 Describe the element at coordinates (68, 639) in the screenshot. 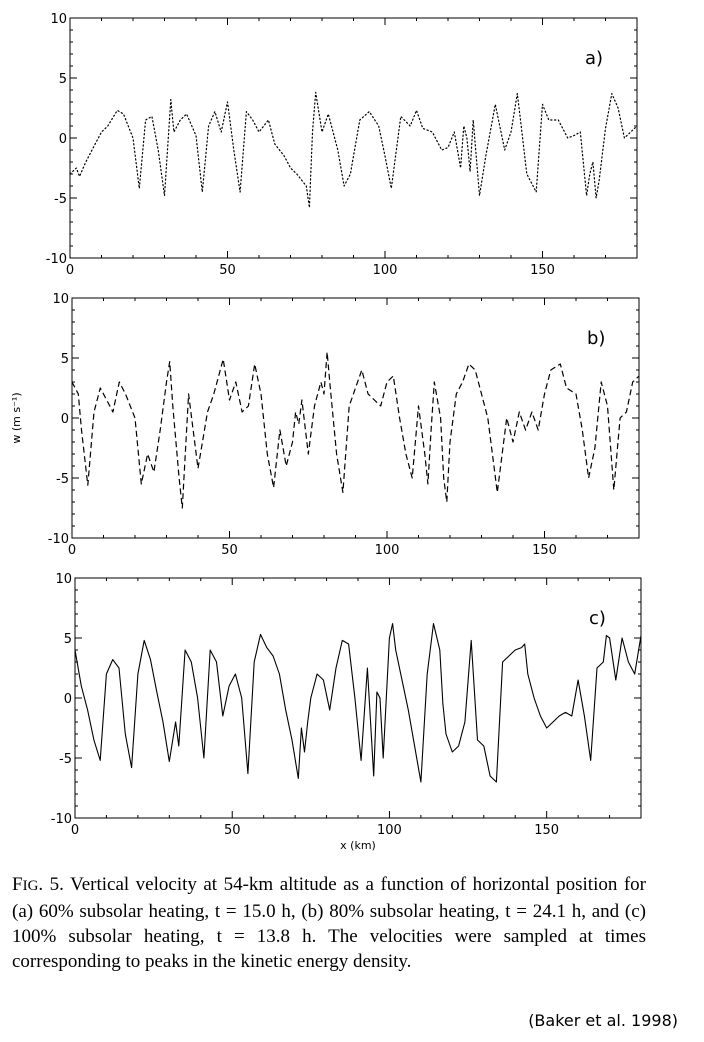

I see `y-tick-label-c-1: 5` at that location.